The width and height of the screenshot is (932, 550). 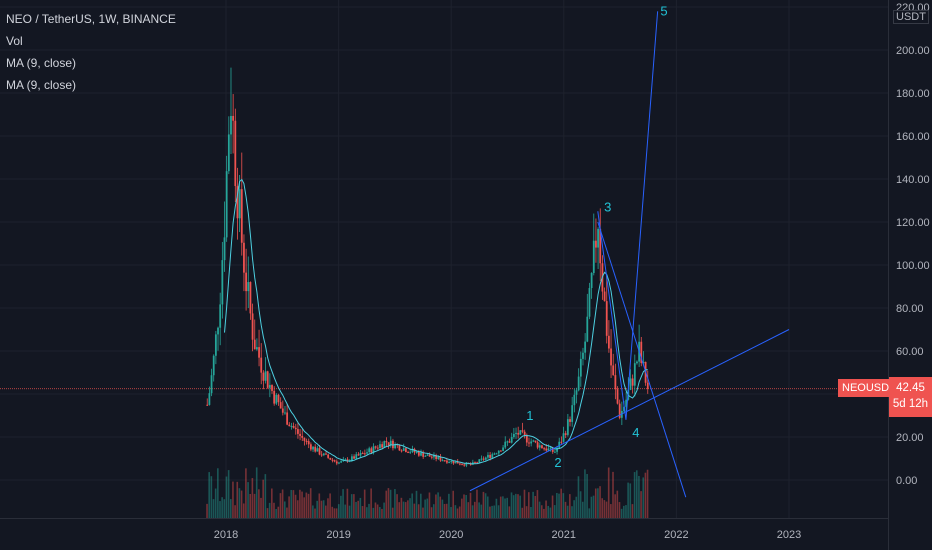 I want to click on ma-indicator-label: MA (9, close), so click(x=41, y=63).